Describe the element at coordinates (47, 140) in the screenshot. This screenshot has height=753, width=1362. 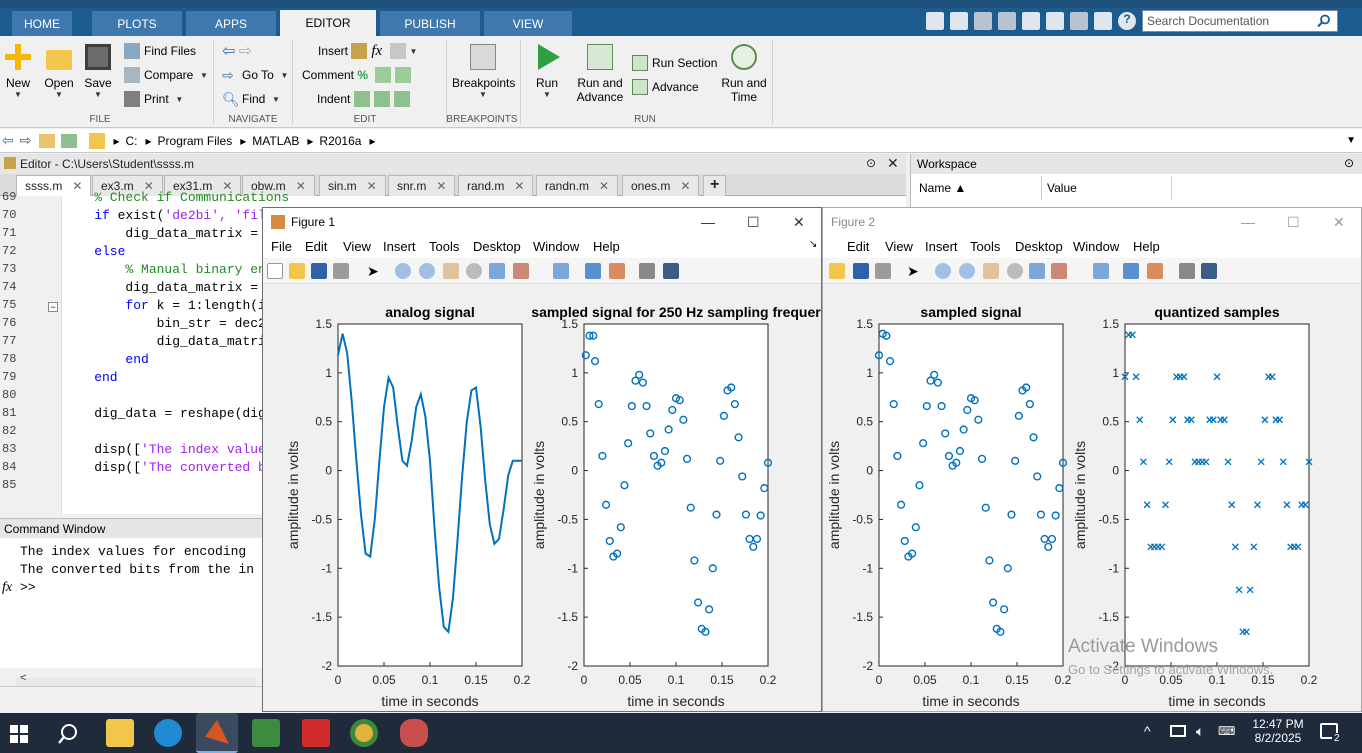
I see `up-folder-icon` at that location.